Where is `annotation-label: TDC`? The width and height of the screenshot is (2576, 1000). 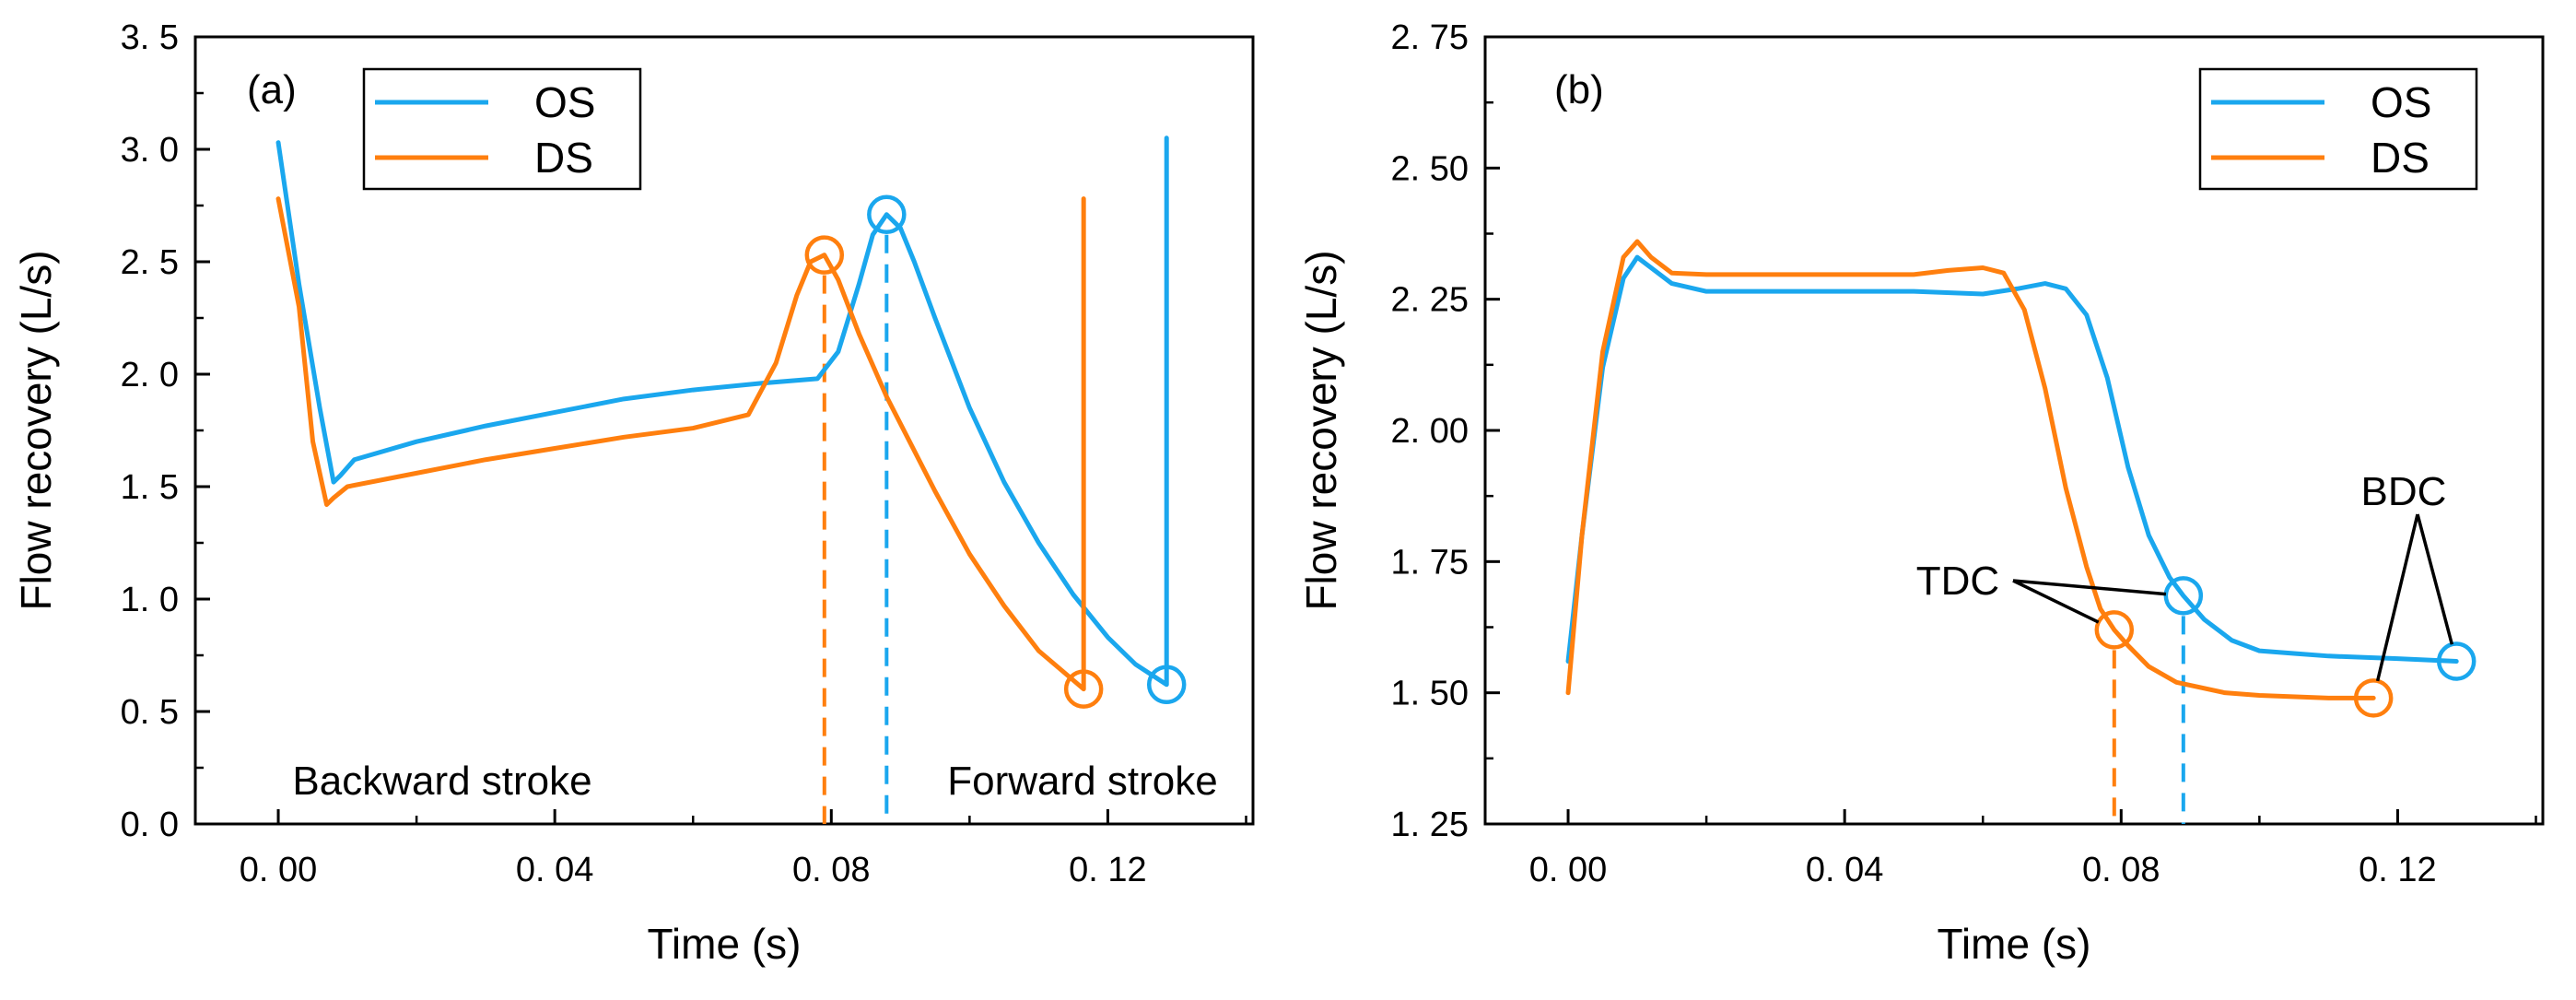
annotation-label: TDC is located at coordinates (1957, 581).